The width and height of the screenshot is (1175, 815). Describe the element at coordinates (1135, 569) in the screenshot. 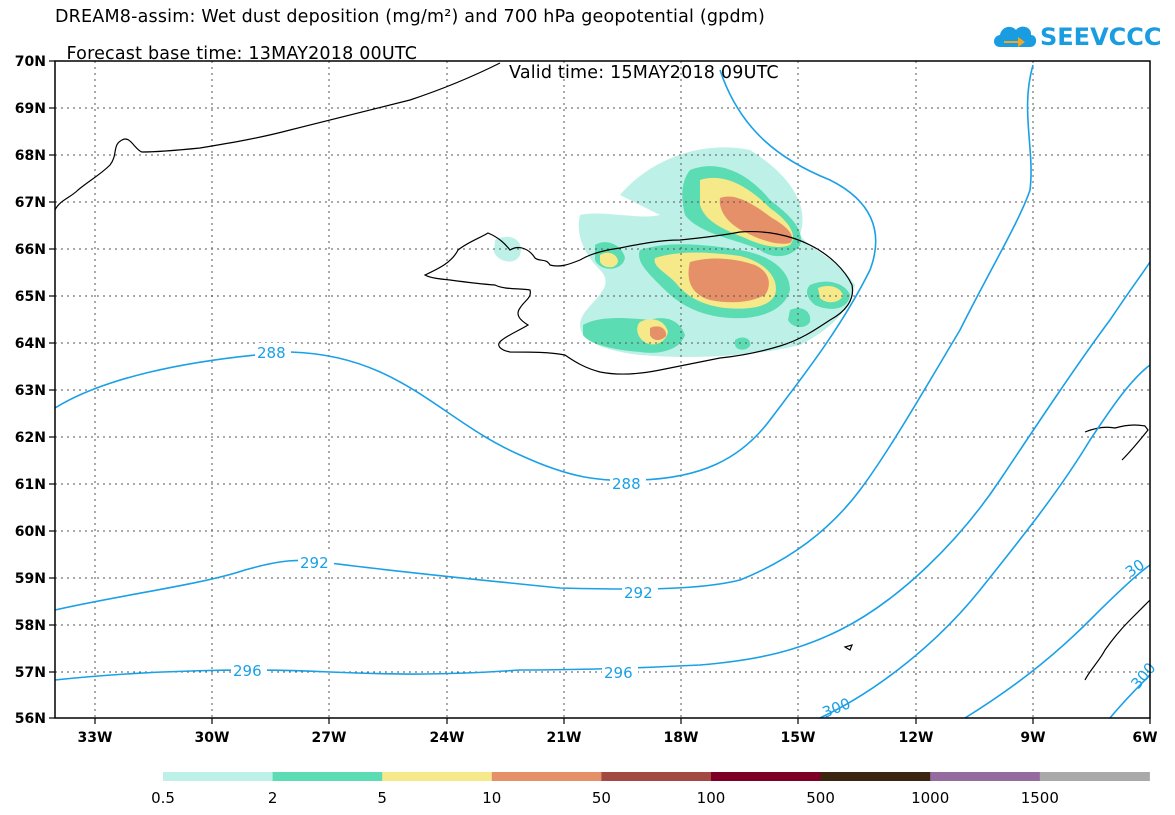

I see `contour-label: 30` at that location.